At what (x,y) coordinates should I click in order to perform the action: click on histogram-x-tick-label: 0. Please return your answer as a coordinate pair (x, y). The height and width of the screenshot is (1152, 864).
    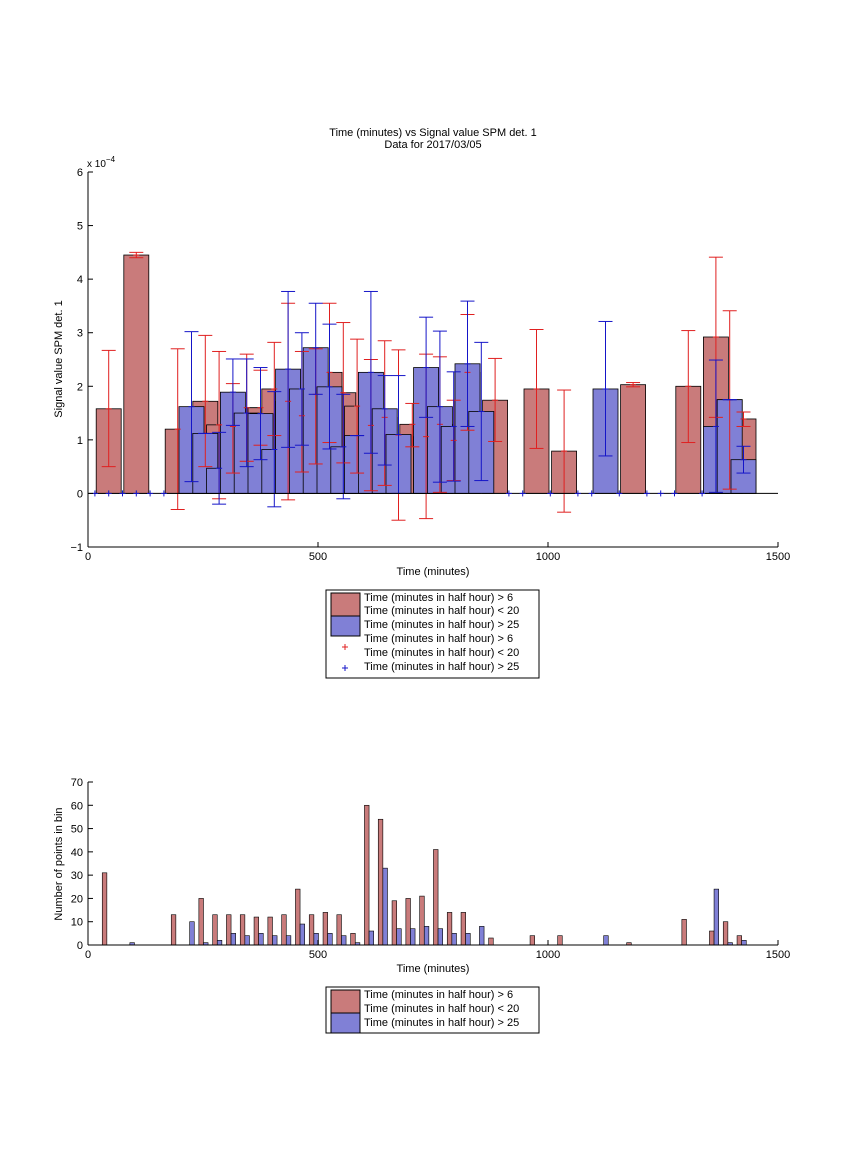
    Looking at the image, I should click on (88, 955).